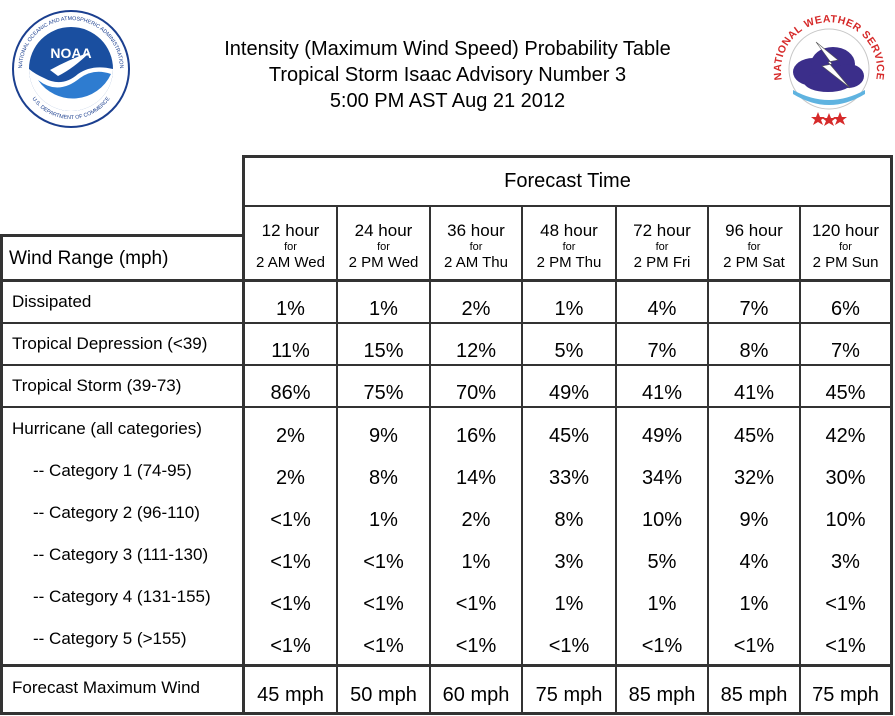 This screenshot has width=895, height=716. I want to click on max-wind-cell: 60 mph, so click(476, 694).